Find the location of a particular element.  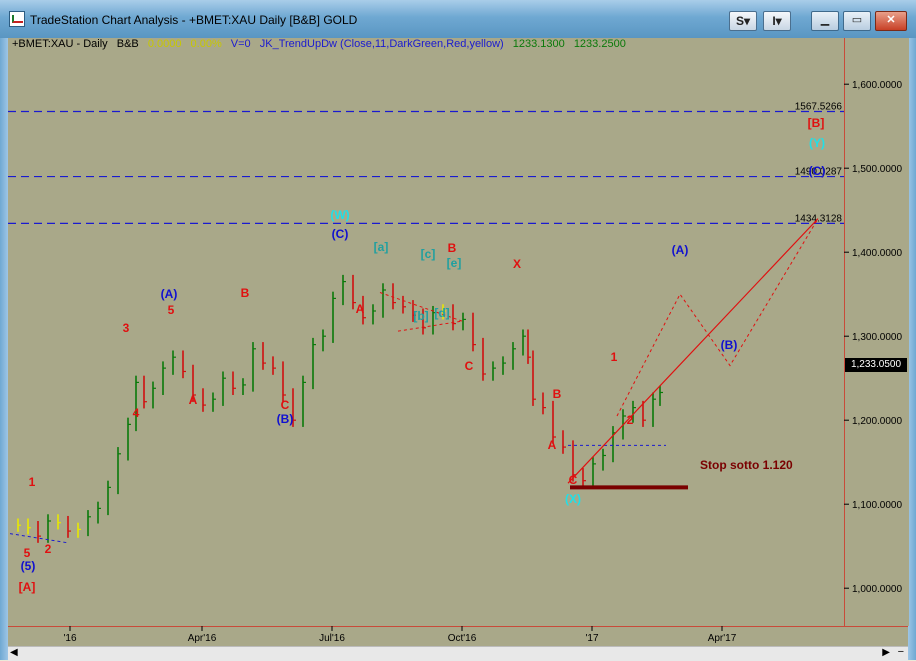

date-tick-label: Apr'16 is located at coordinates (202, 638).